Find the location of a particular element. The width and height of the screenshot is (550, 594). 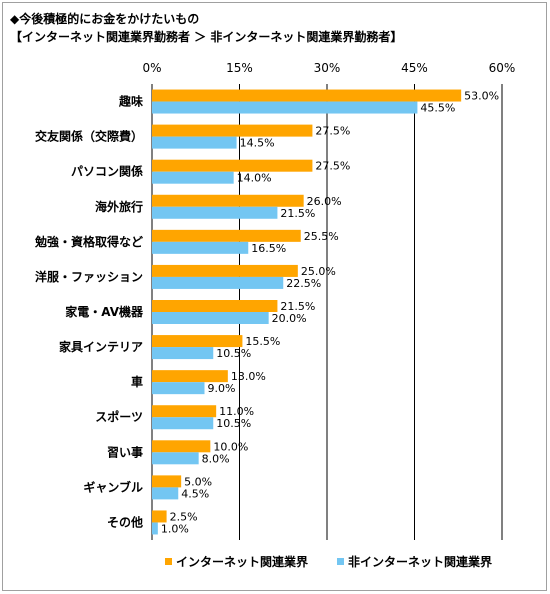

data-label: 11.0% is located at coordinates (236, 411).